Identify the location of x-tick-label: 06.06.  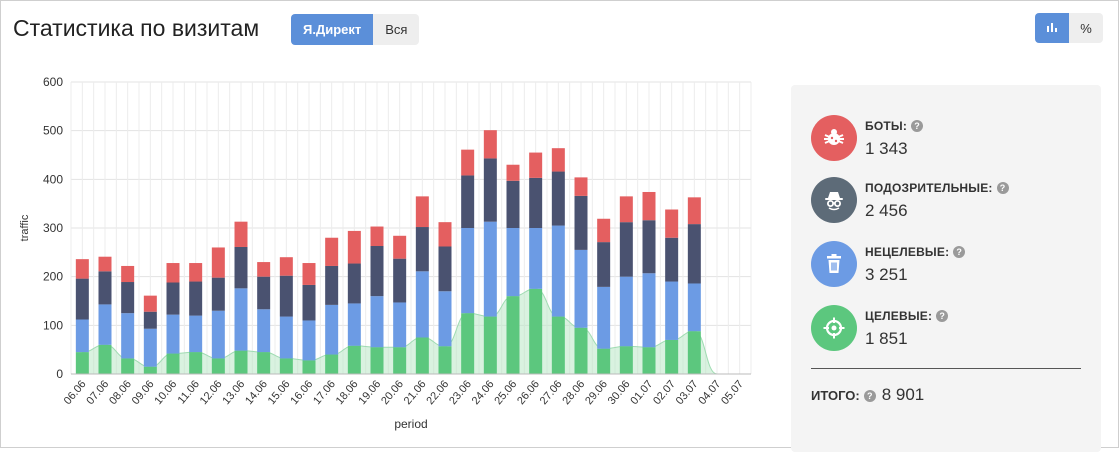
(75, 392).